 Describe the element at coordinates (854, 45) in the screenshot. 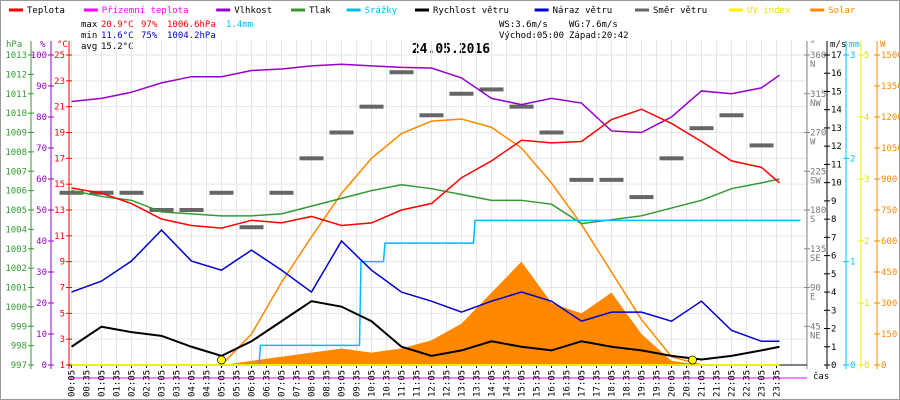

I see `mm-unit: mm` at that location.